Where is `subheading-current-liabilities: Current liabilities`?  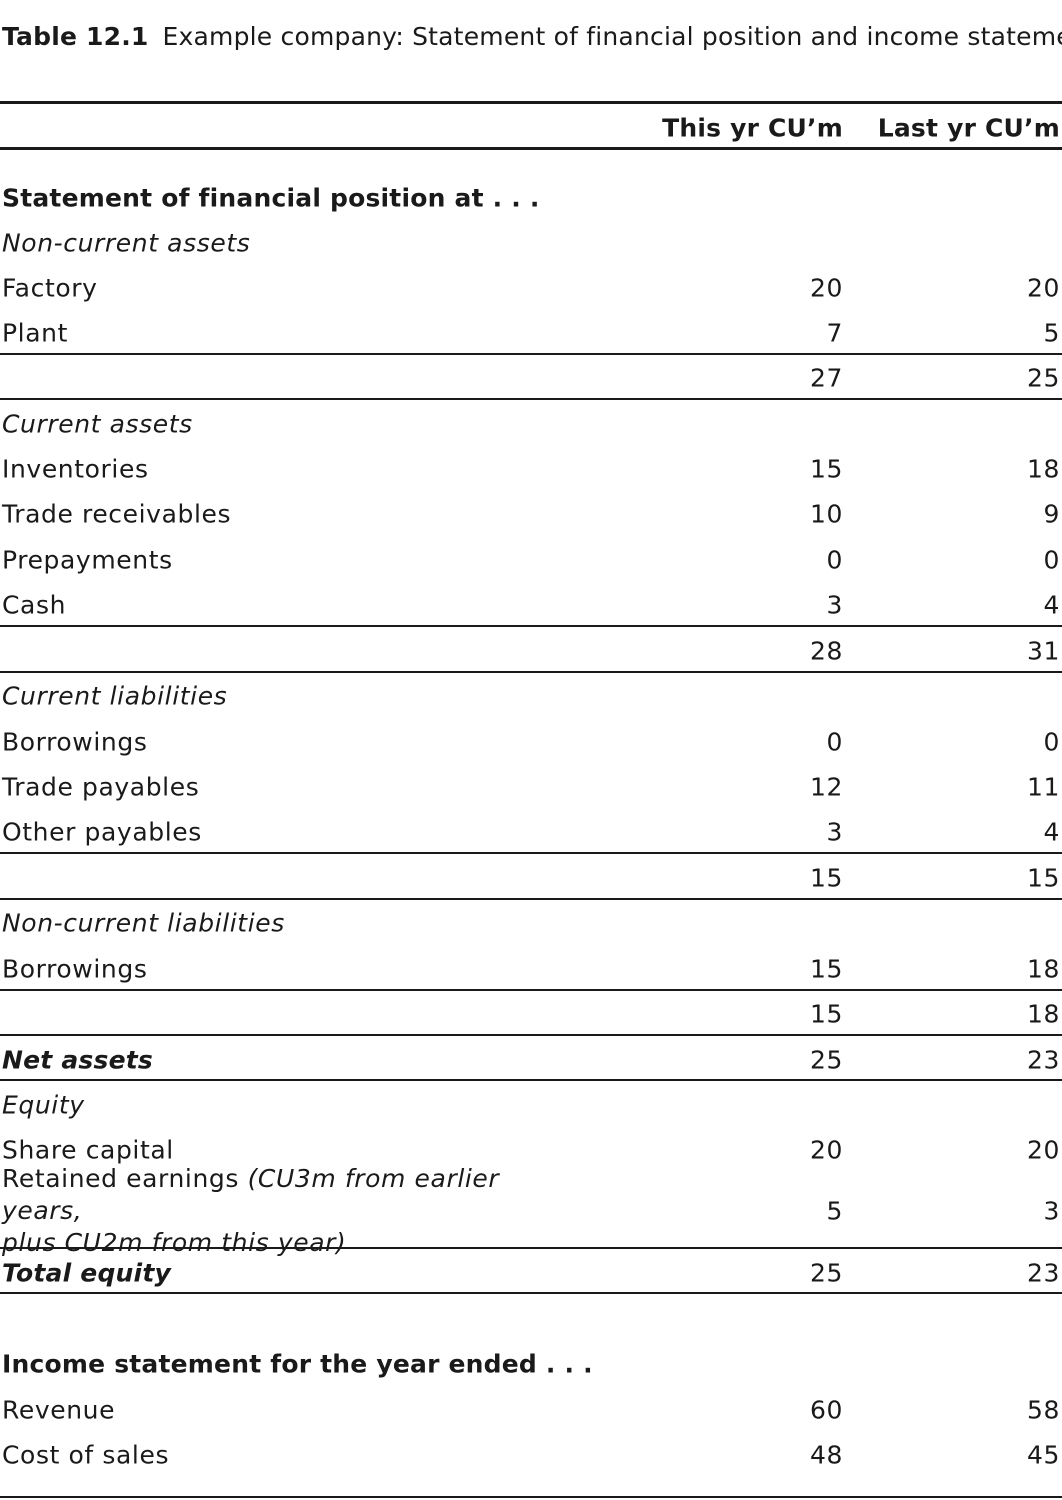 subheading-current-liabilities: Current liabilities is located at coordinates (531, 695).